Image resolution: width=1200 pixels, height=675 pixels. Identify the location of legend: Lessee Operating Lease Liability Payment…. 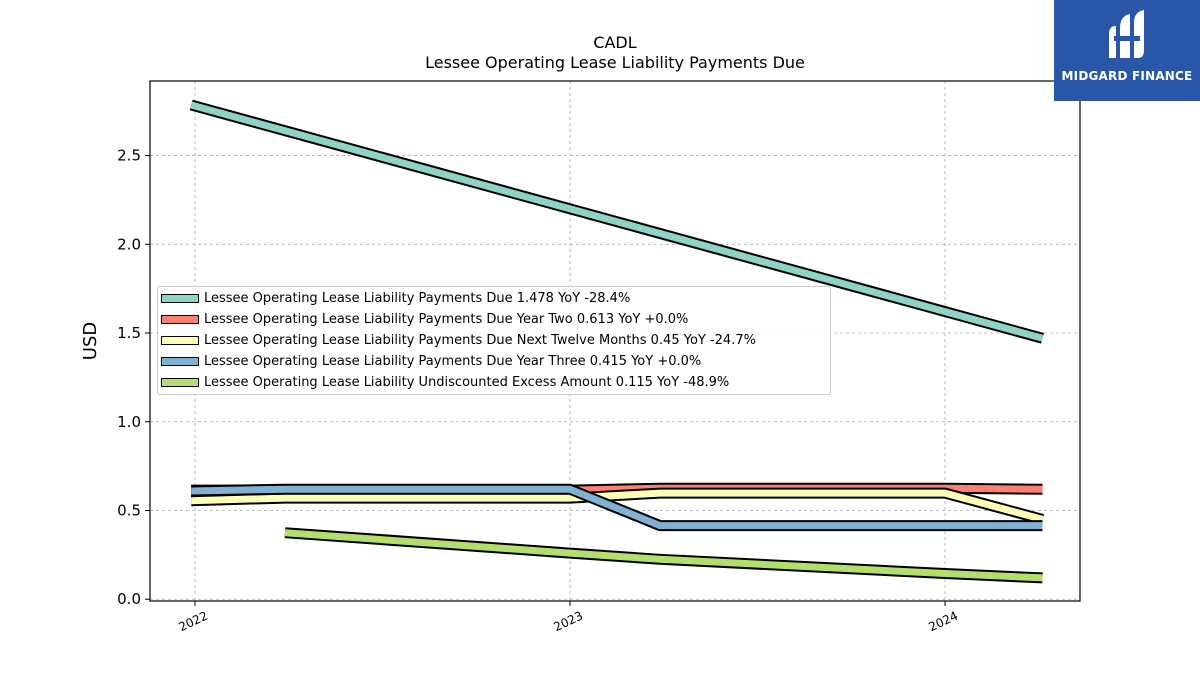
(494, 340).